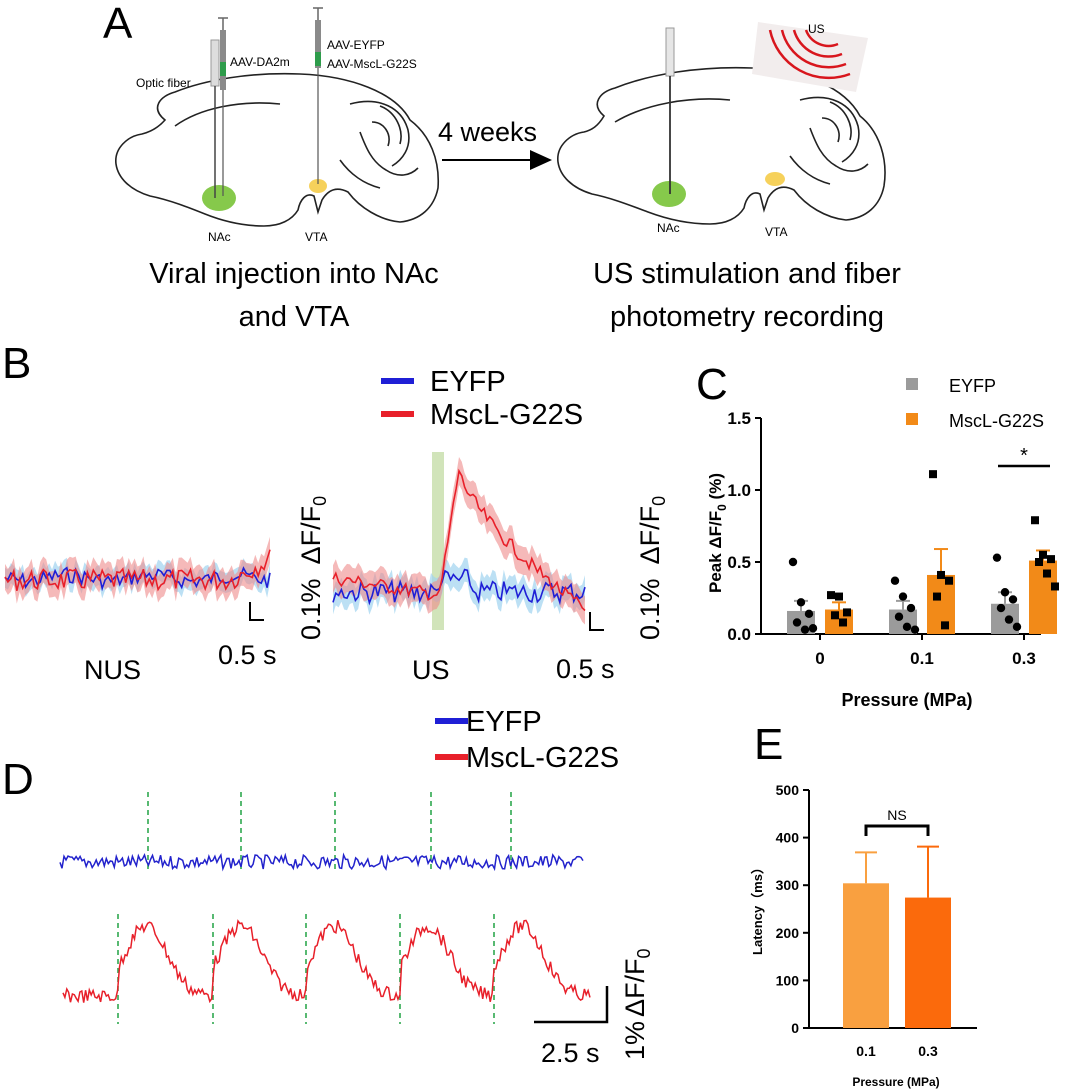  I want to click on e-x-tick-label: 0.3, so click(928, 1051).